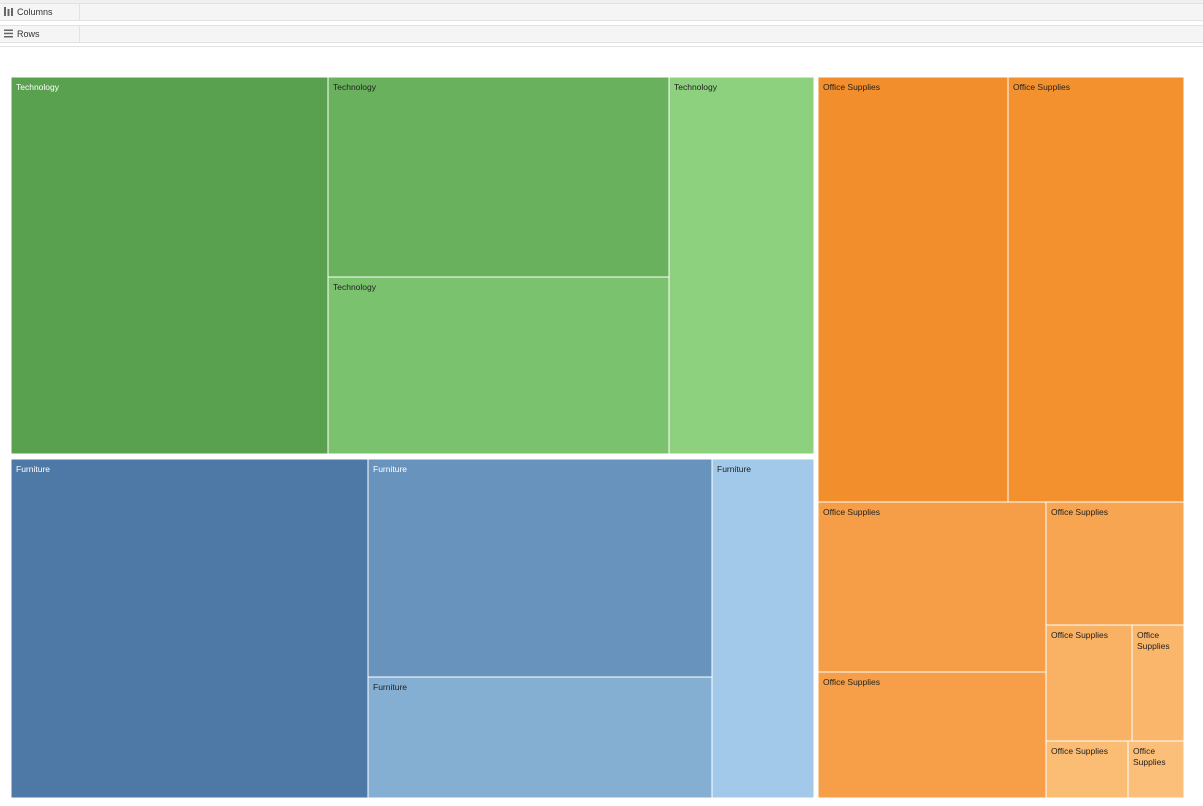 Image resolution: width=1203 pixels, height=806 pixels. I want to click on rows-shelf: Rows, so click(601, 34).